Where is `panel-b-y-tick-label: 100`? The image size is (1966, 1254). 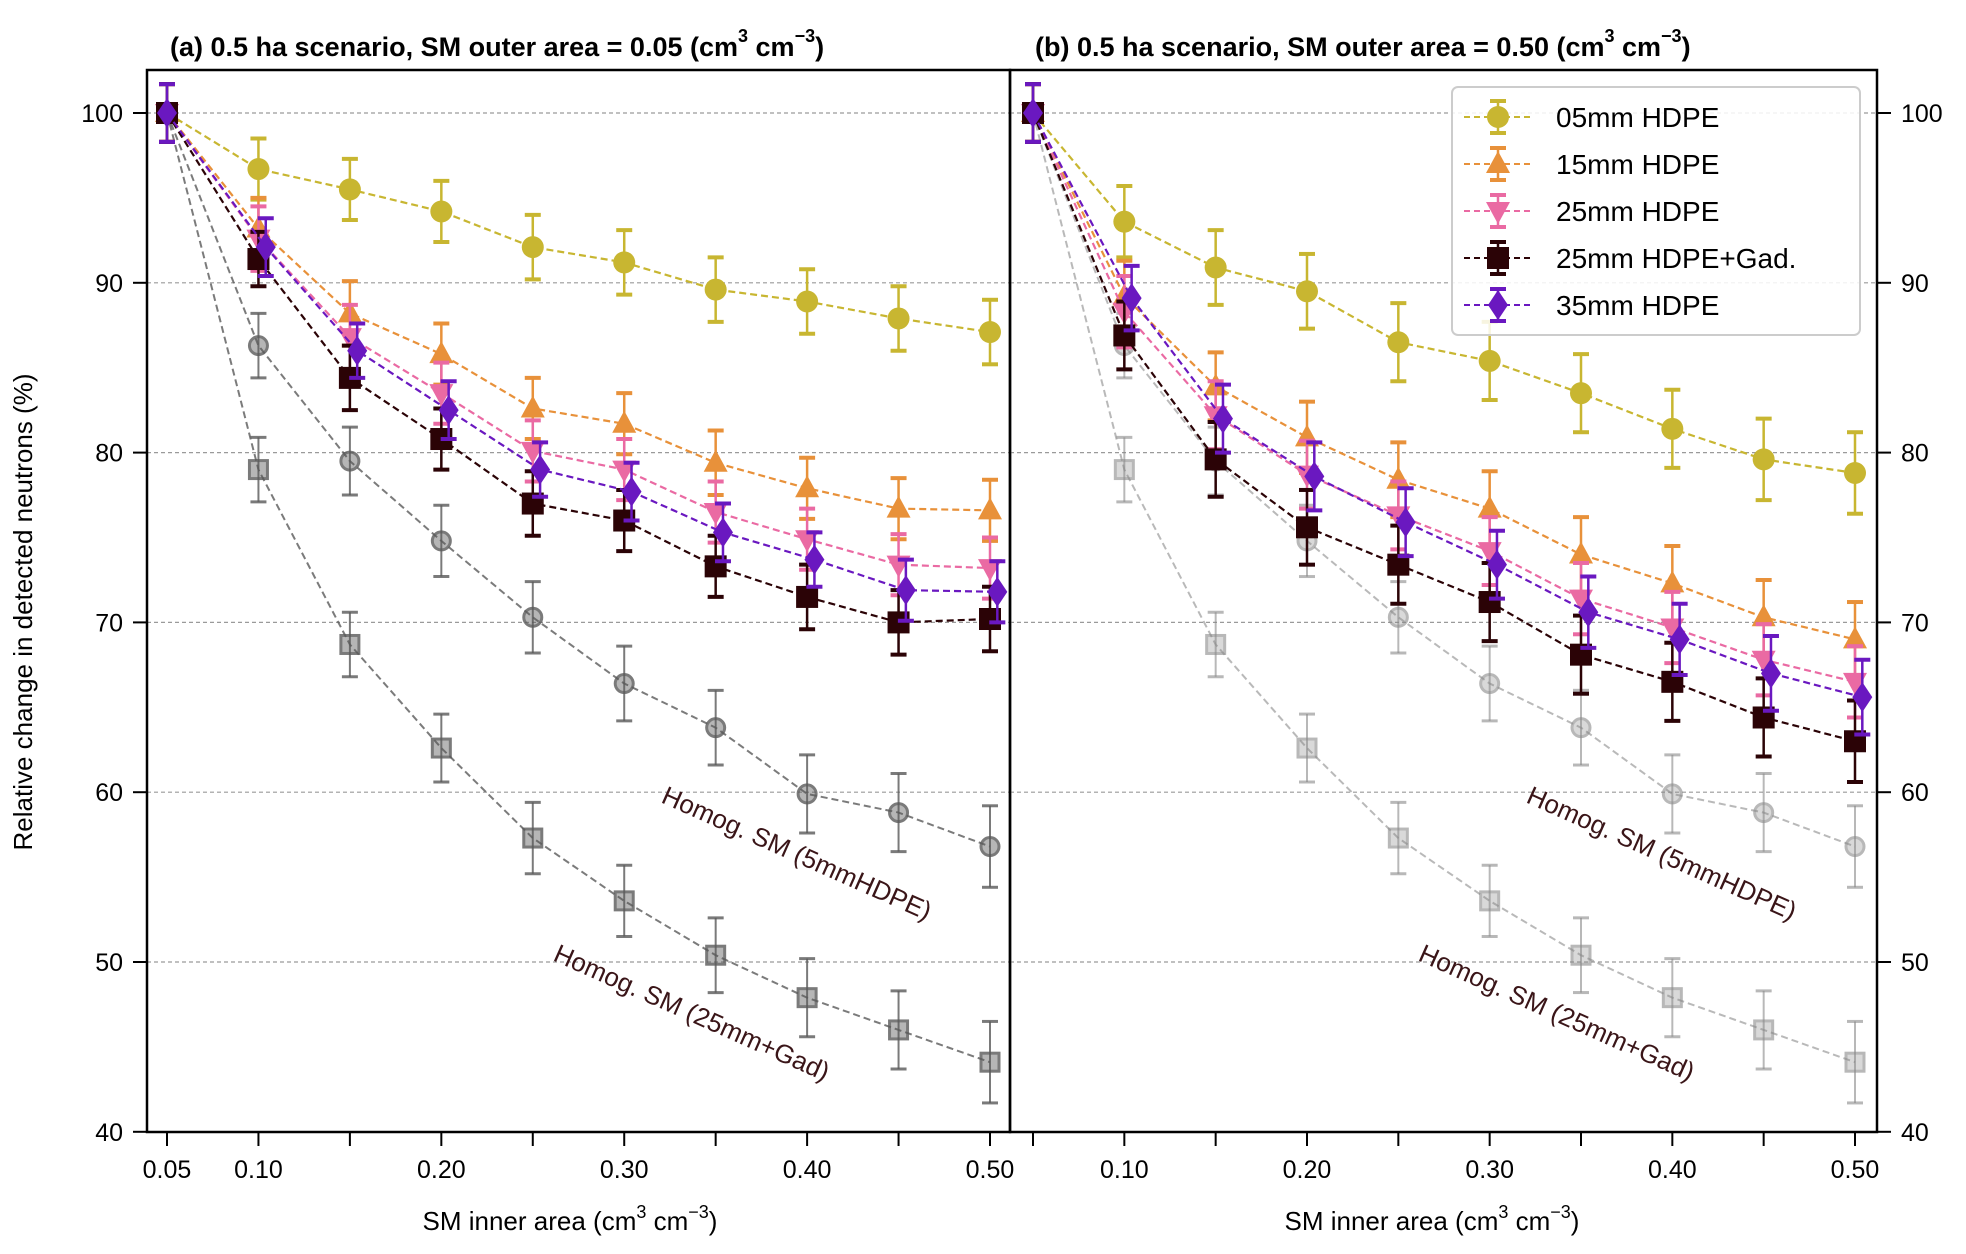
panel-b-y-tick-label: 100 is located at coordinates (1922, 114).